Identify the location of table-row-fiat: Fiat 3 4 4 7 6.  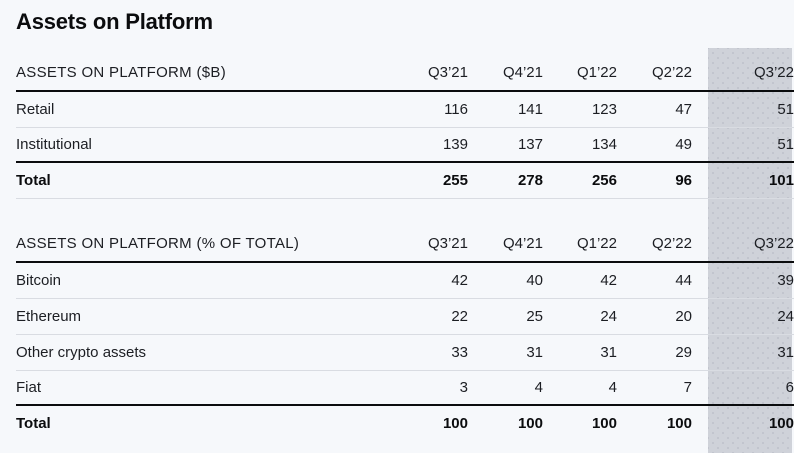
(405, 388).